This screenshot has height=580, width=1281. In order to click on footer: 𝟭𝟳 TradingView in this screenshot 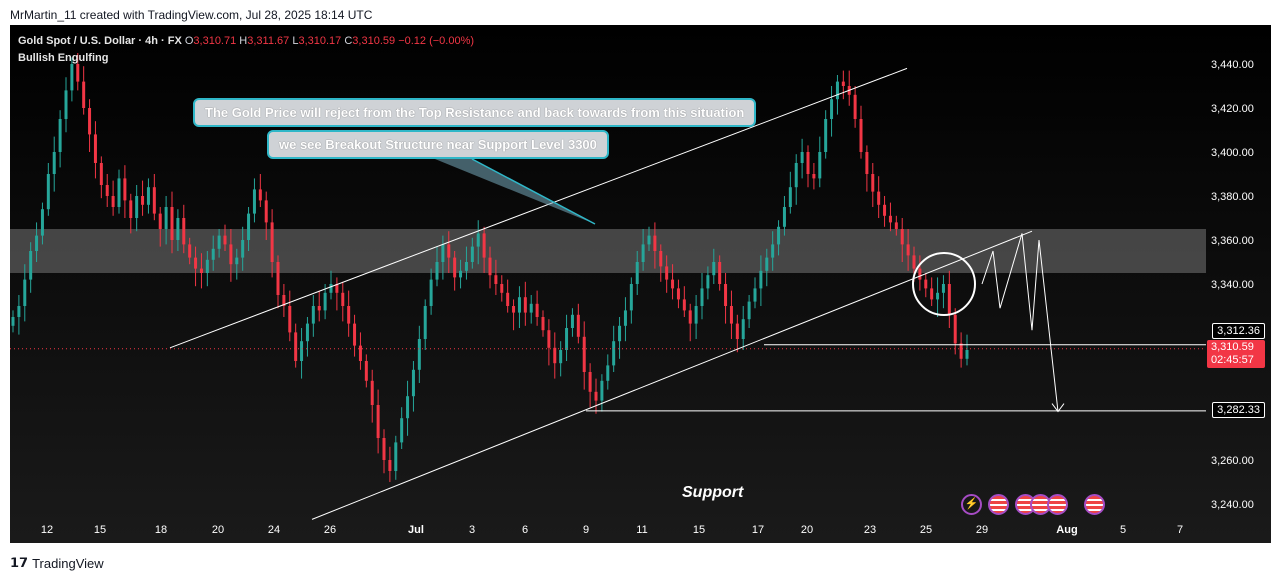, I will do `click(57, 563)`.